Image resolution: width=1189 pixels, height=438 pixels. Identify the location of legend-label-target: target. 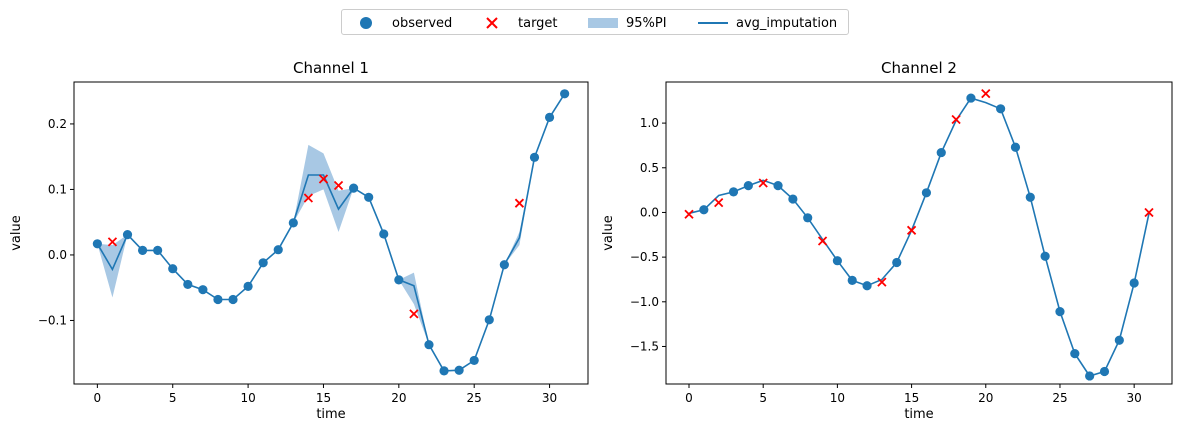
(538, 23).